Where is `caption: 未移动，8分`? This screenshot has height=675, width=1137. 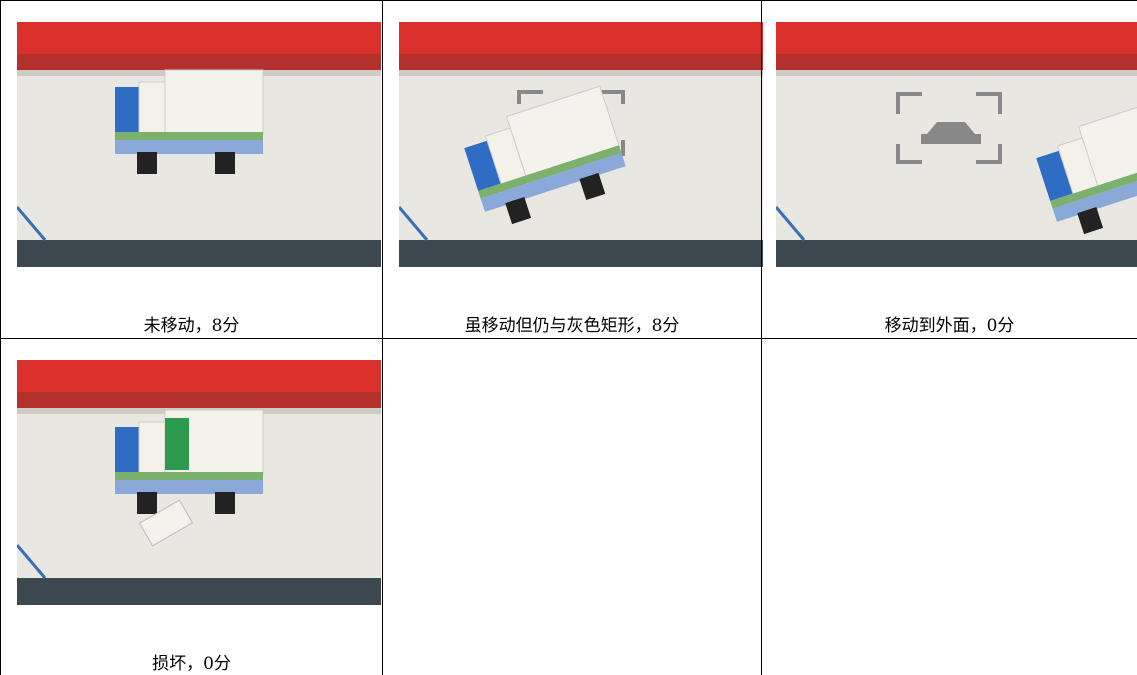
caption: 未移动，8分 is located at coordinates (191, 326).